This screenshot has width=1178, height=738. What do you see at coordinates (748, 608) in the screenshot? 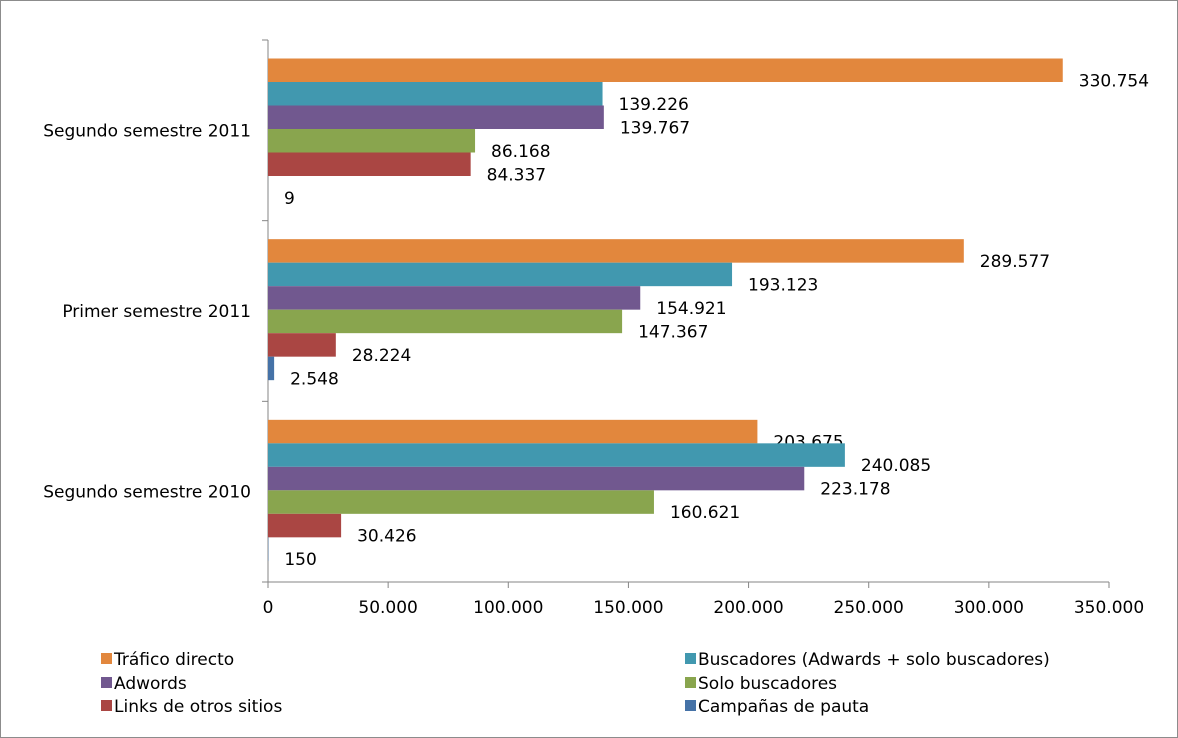
I see `x-tick-label: 200.000` at bounding box center [748, 608].